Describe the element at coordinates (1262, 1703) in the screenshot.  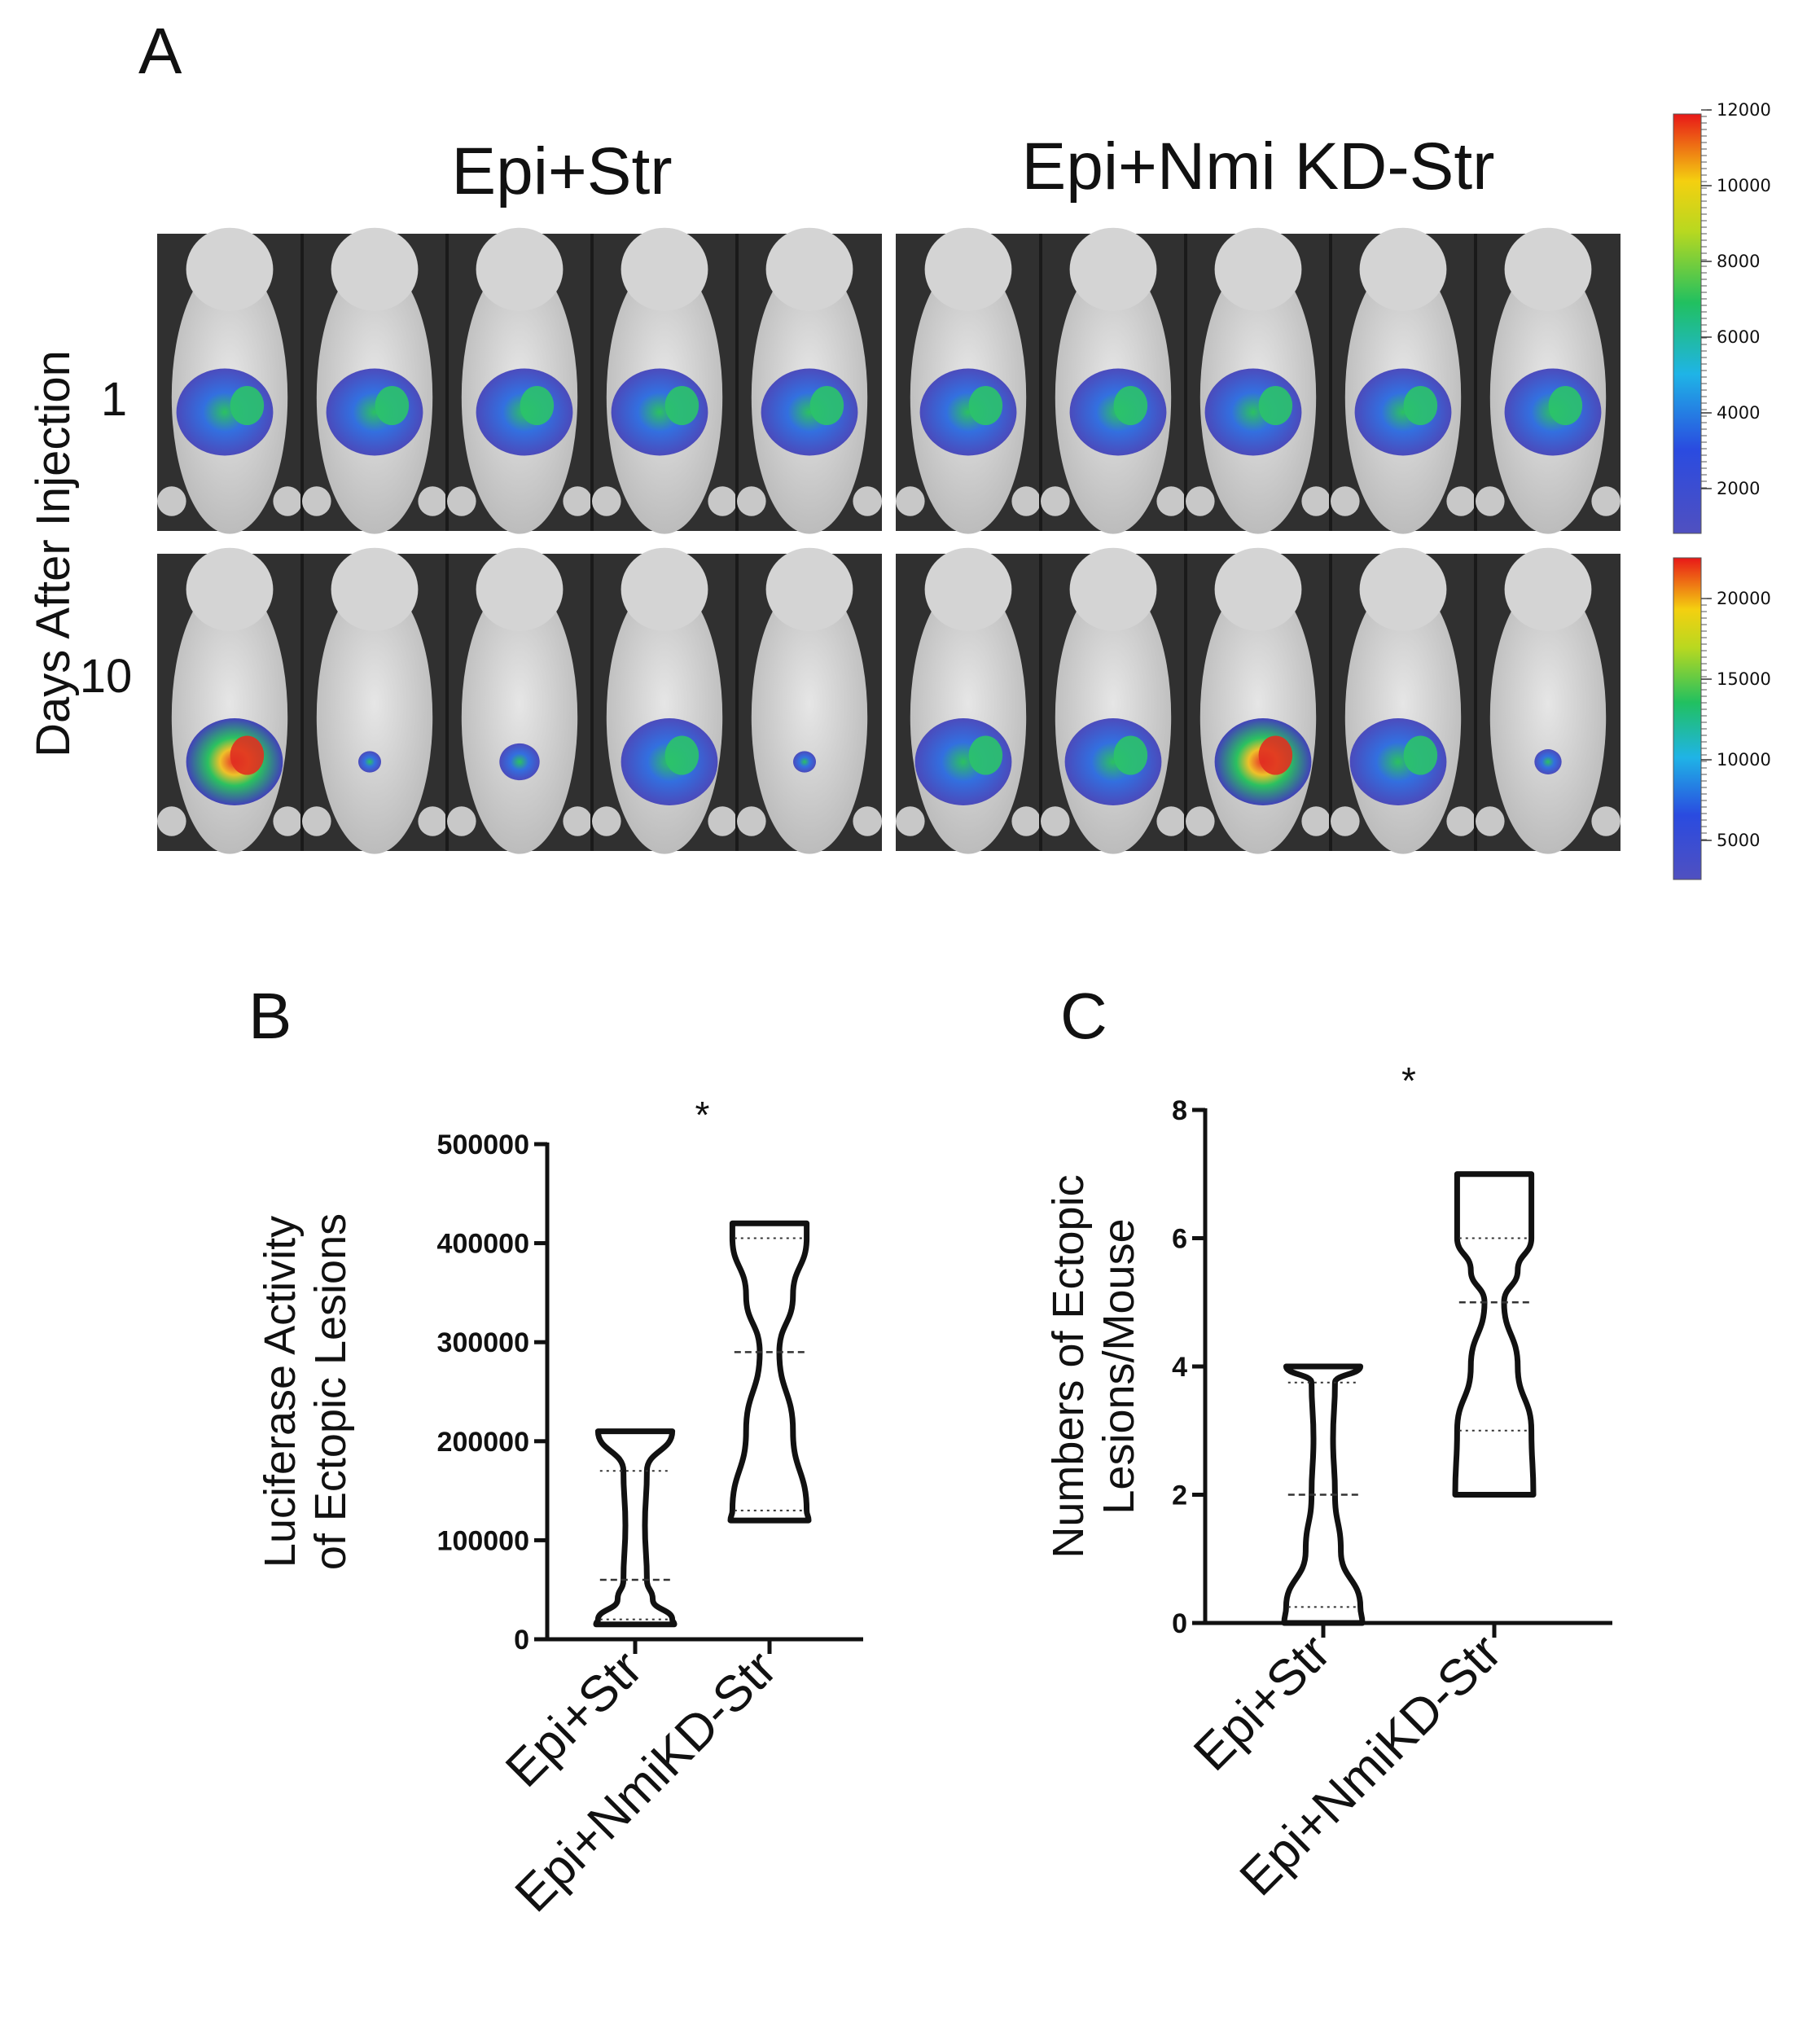
I see `category-label: Epi+Str` at that location.